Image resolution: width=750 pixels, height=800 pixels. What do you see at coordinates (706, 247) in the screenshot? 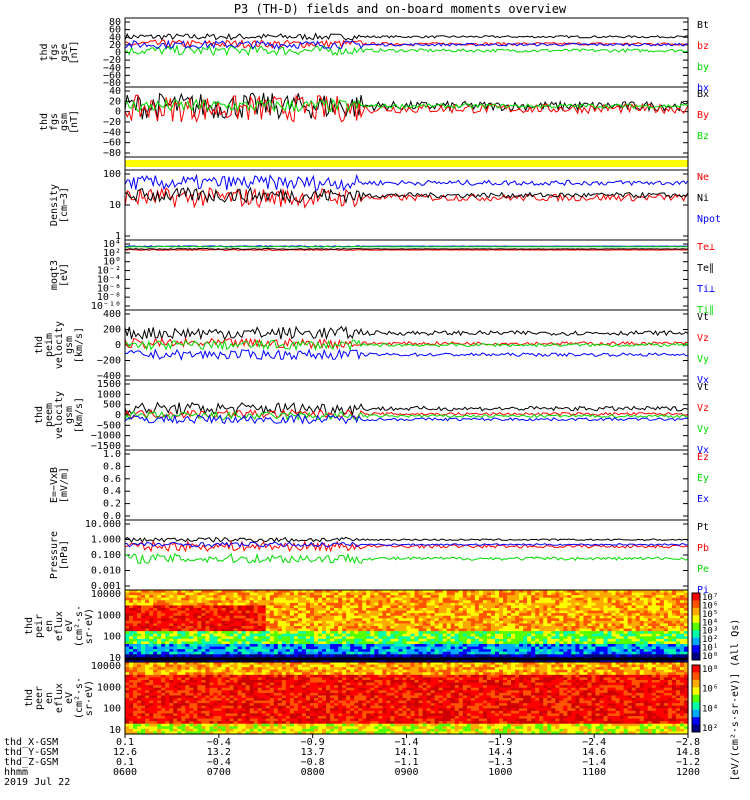
I see `legend-Te⊥: Te⊥` at bounding box center [706, 247].